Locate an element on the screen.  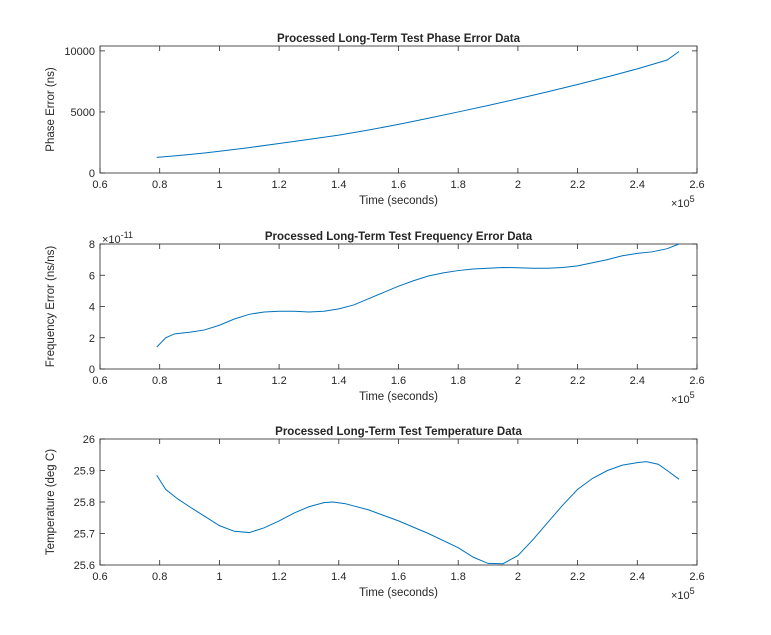
y-tick-label: 25.6 is located at coordinates (84, 566).